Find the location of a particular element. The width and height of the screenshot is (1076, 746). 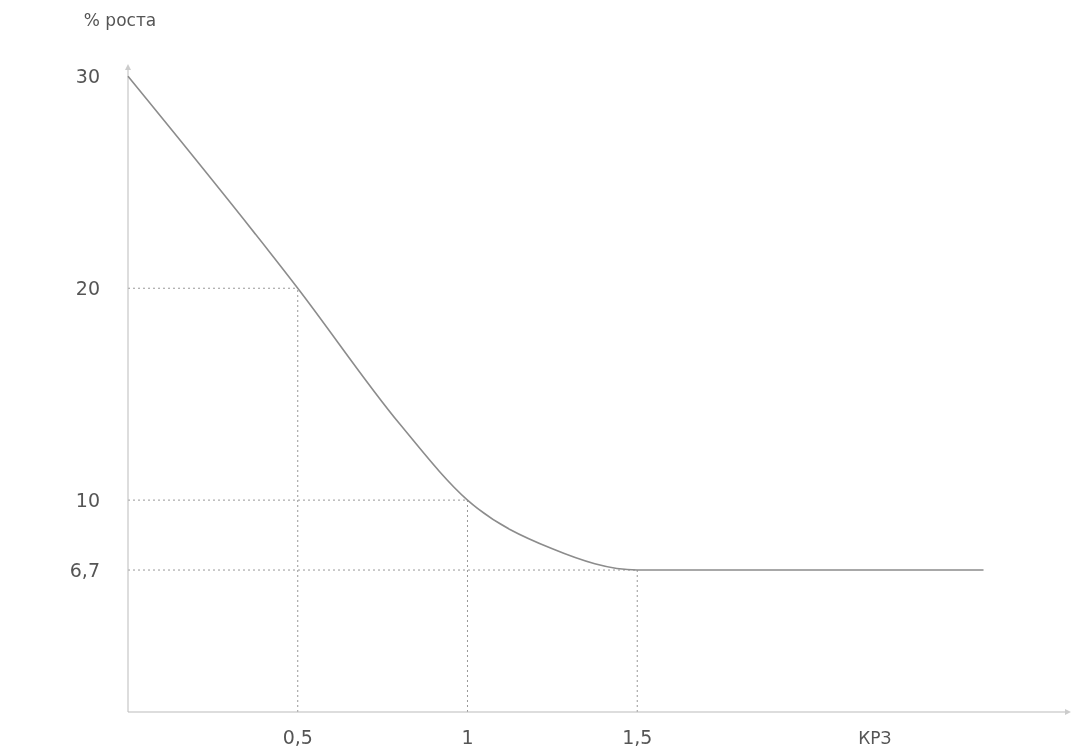

x-tick-label: 0,5 is located at coordinates (297, 736).